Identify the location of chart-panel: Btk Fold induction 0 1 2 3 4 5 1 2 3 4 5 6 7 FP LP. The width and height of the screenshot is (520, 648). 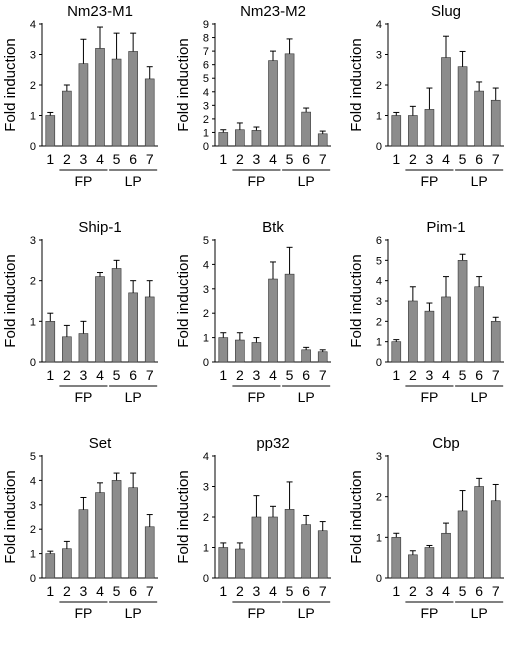
(259, 324).